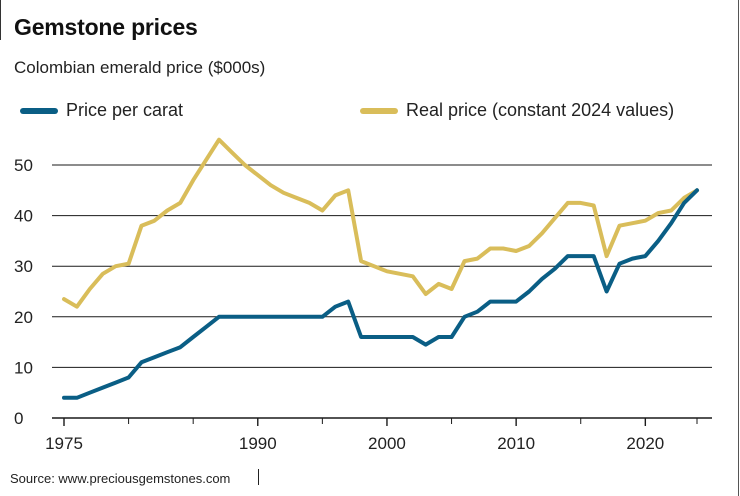 This screenshot has width=740, height=496. Describe the element at coordinates (387, 443) in the screenshot. I see `x-tick-label: 2000` at that location.